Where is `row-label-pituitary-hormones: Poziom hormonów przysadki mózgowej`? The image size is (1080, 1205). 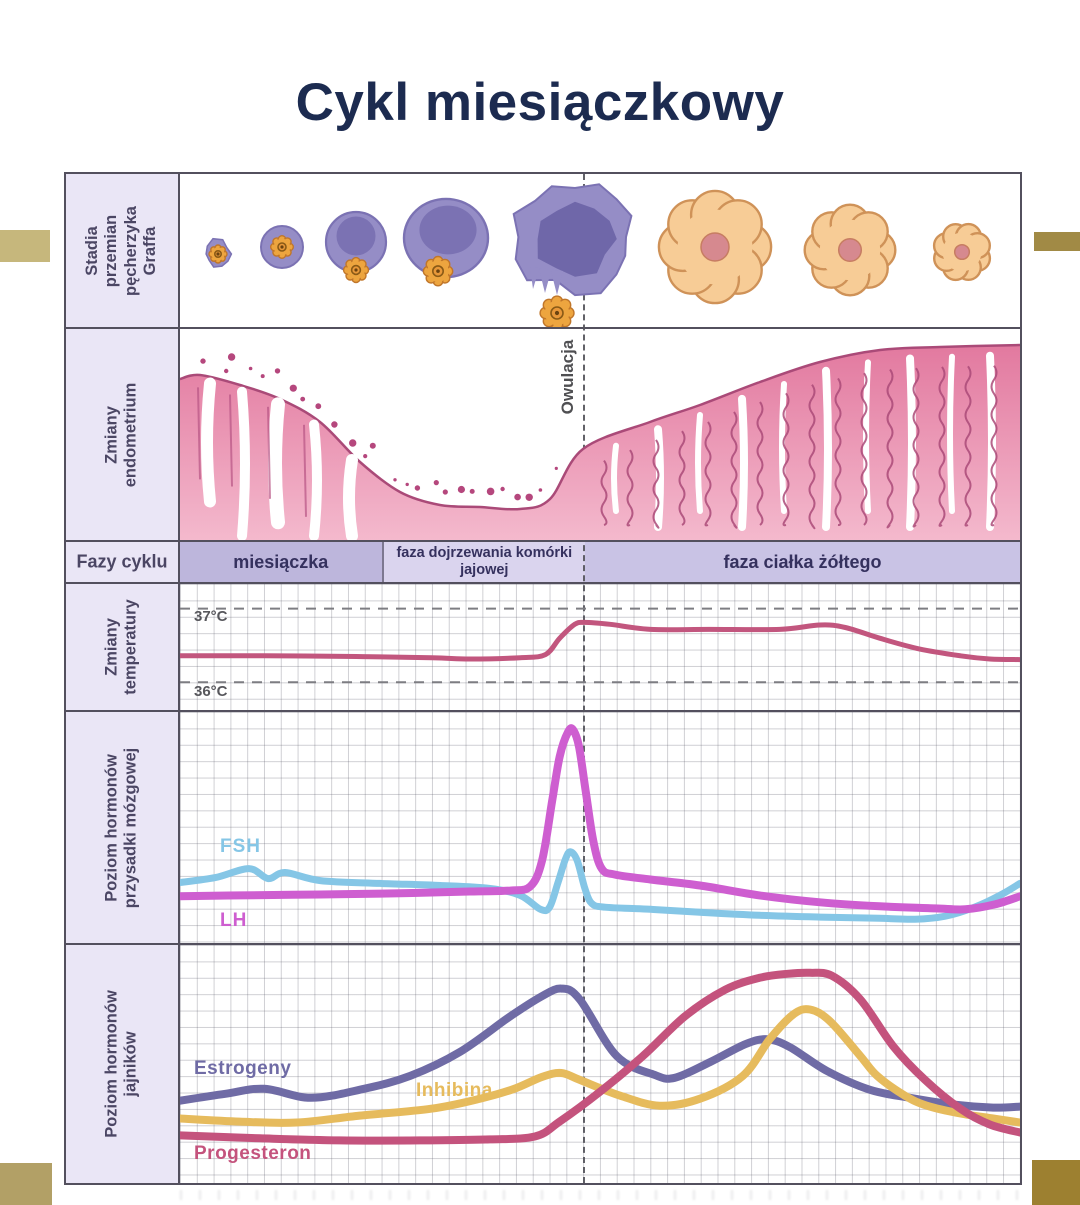 row-label-pituitary-hormones: Poziom hormonów przysadki mózgowej is located at coordinates (123, 827).